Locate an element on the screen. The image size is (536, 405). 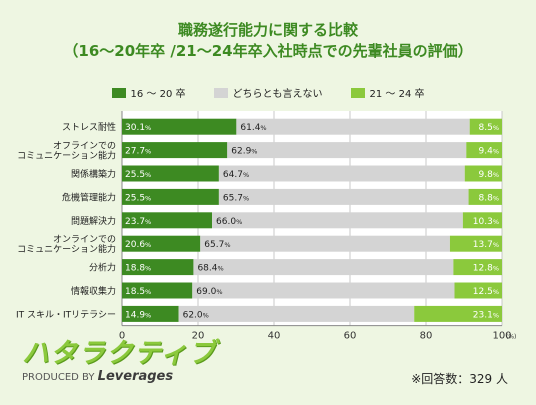
value-label-recent: 10.3% is located at coordinates (486, 222).